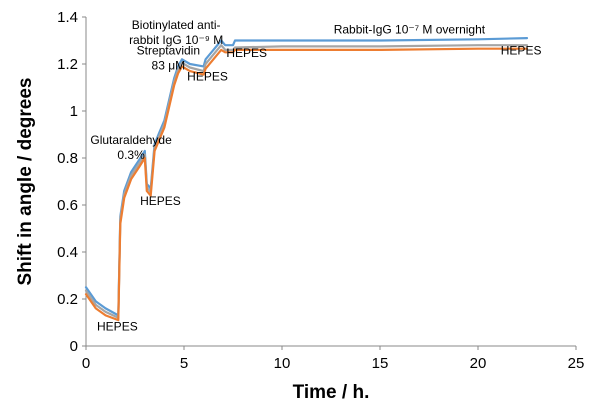 This screenshot has width=605, height=416. Describe the element at coordinates (74, 111) in the screenshot. I see `y-tick-label: 1` at that location.